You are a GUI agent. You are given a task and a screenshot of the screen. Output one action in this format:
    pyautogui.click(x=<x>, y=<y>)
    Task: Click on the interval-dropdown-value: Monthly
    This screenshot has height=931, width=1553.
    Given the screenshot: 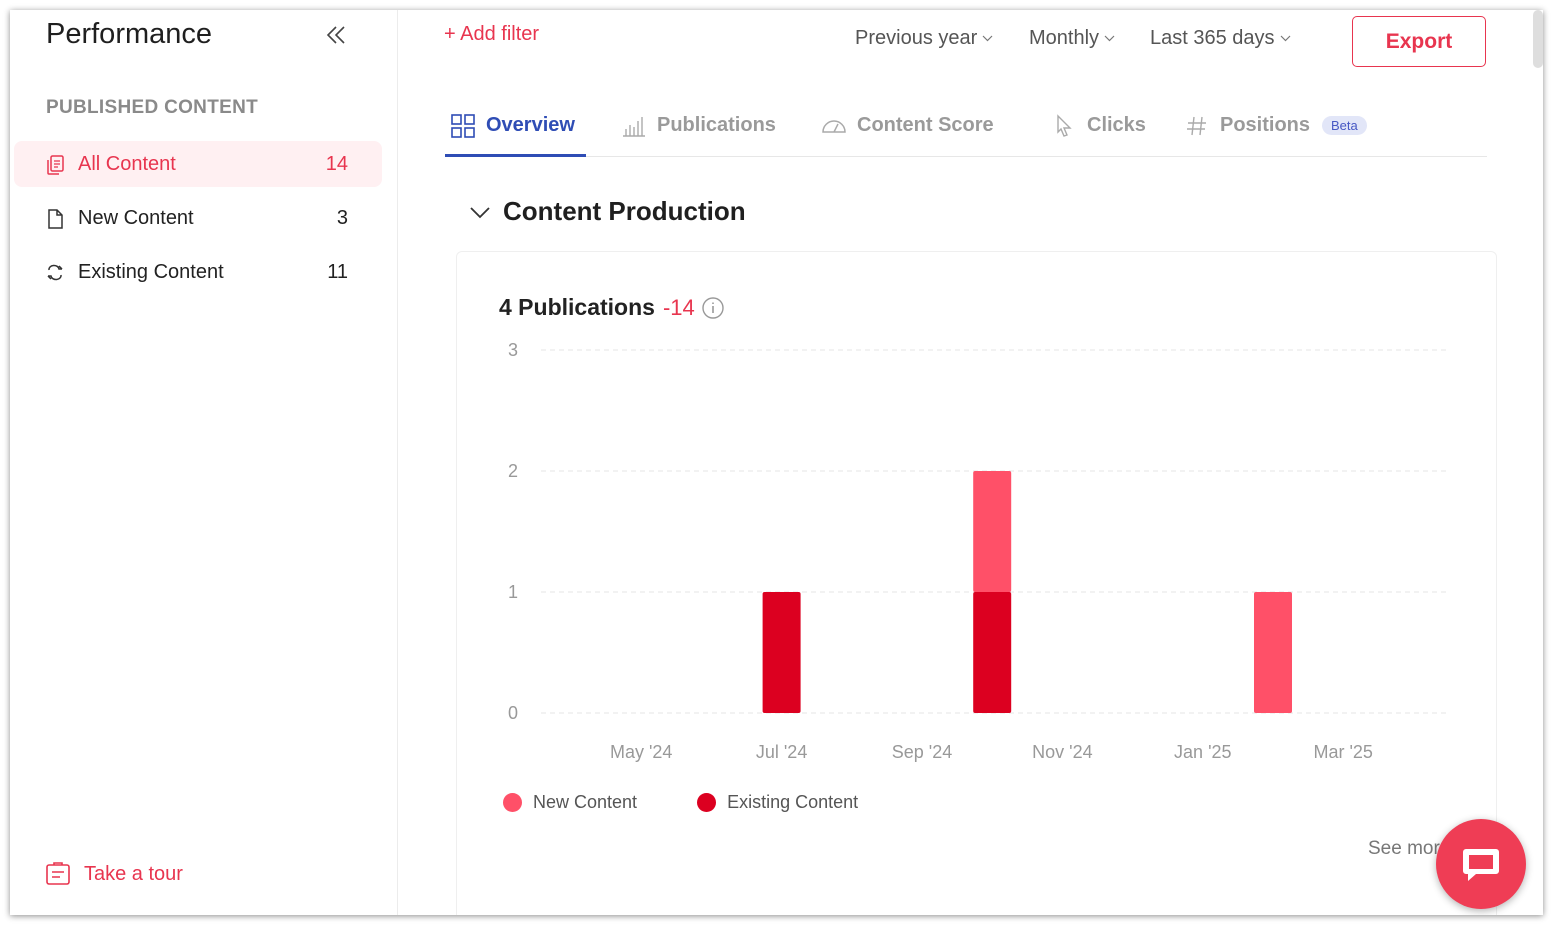 What is the action you would take?
    pyautogui.click(x=1064, y=38)
    